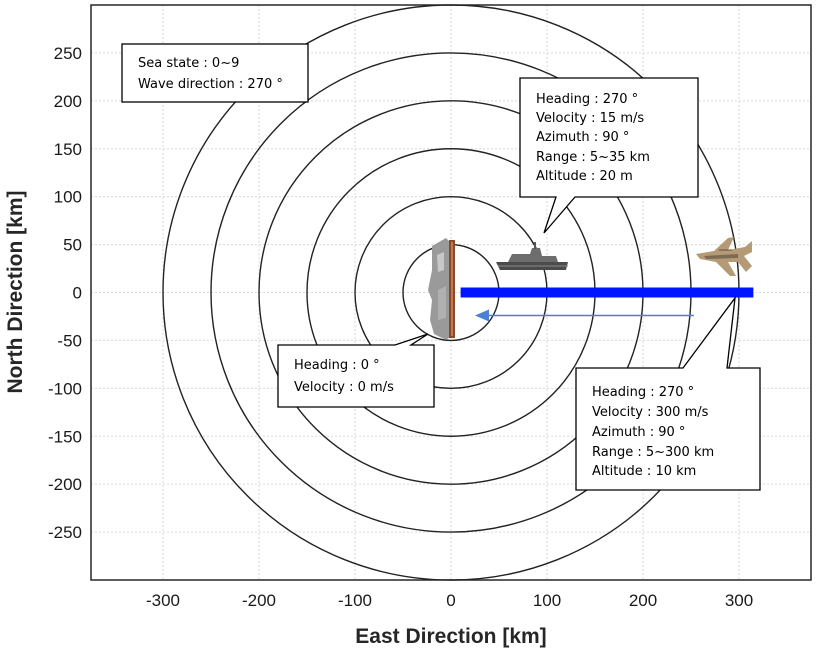 Image resolution: width=827 pixels, height=654 pixels. Describe the element at coordinates (68, 197) in the screenshot. I see `y-tick-label: 100` at that location.